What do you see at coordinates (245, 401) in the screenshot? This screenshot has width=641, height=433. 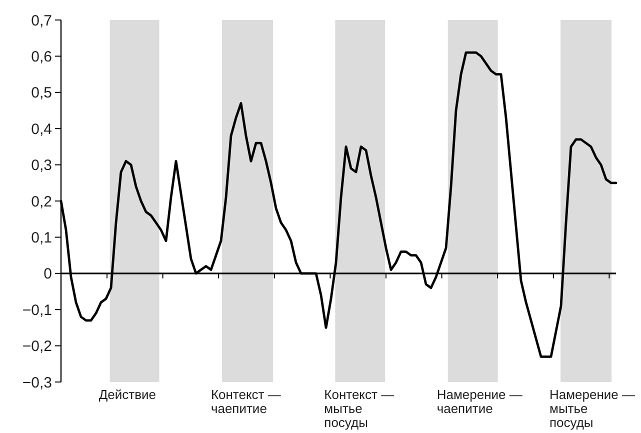 I see `text: Контекст — чаепитие` at bounding box center [245, 401].